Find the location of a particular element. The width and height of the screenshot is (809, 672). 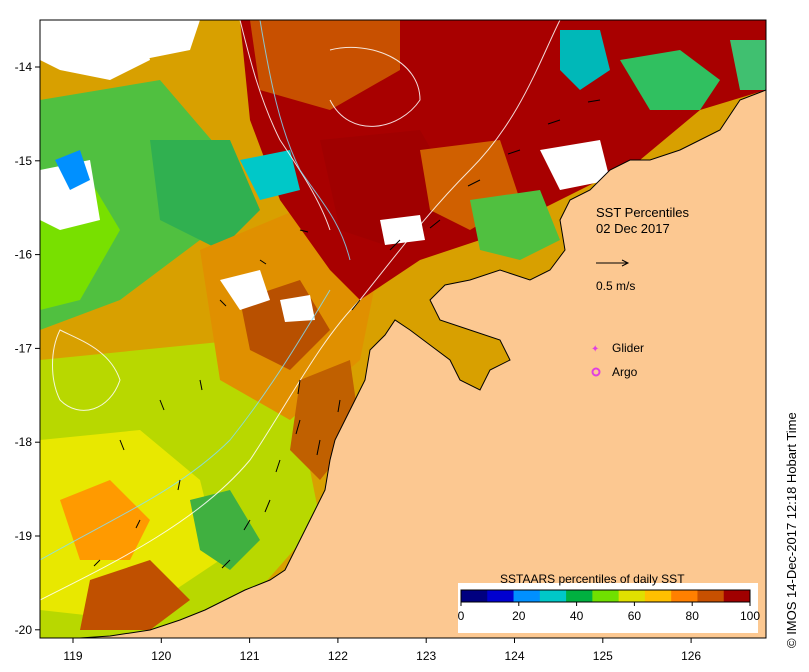

colorbar-tick-label: 100 is located at coordinates (750, 616).